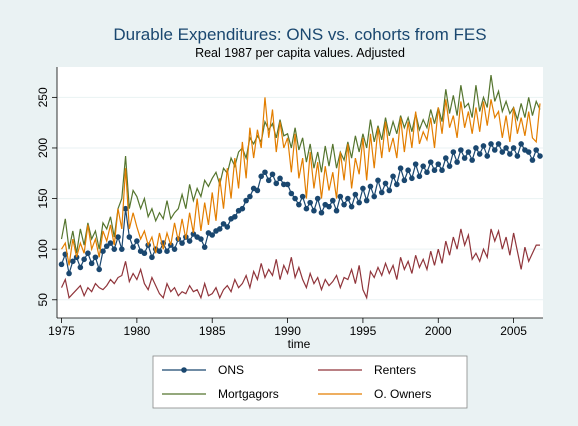  I want to click on legend-label: ONS, so click(231, 370).